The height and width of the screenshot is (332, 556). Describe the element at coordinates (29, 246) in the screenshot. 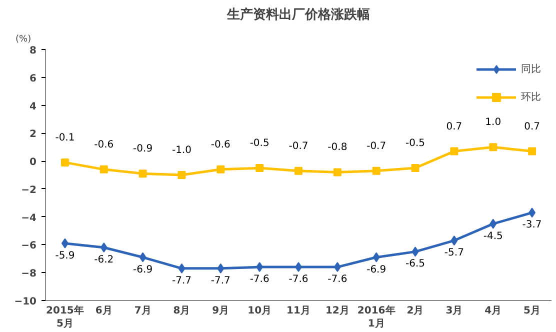

I see `y-tick-label: −6` at that location.